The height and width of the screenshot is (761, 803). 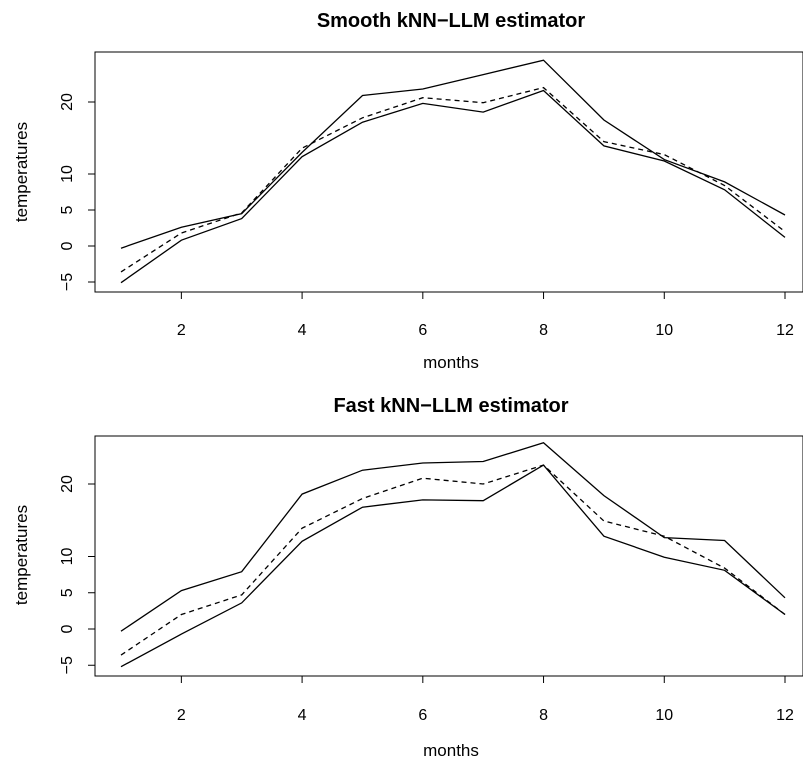 What do you see at coordinates (450, 406) in the screenshot?
I see `chart-title: Fast kNN−LLM estimator` at bounding box center [450, 406].